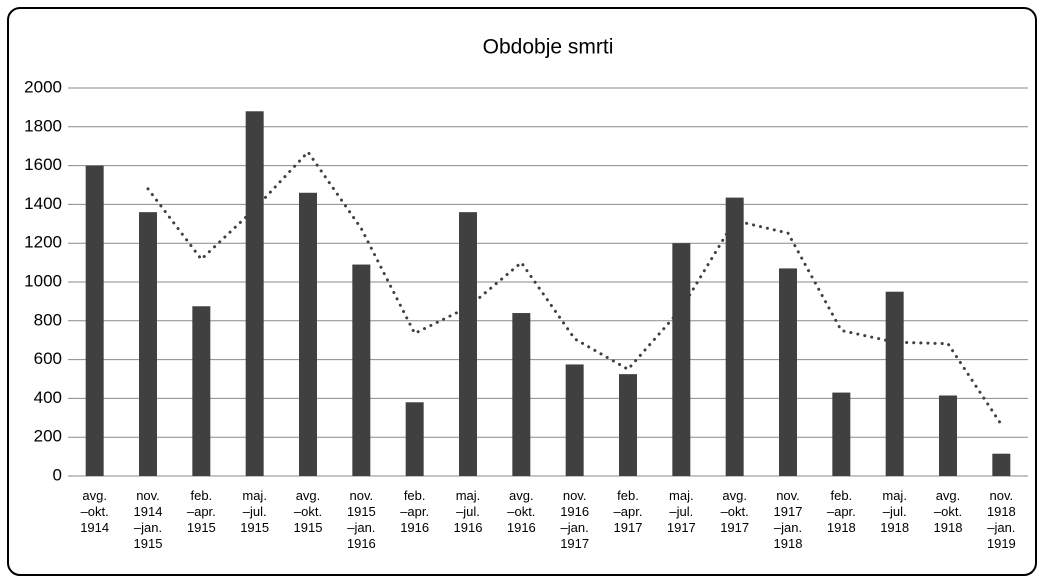 This screenshot has width=1044, height=583. I want to click on x-tick-label: feb. –apr. 1917, so click(628, 511).